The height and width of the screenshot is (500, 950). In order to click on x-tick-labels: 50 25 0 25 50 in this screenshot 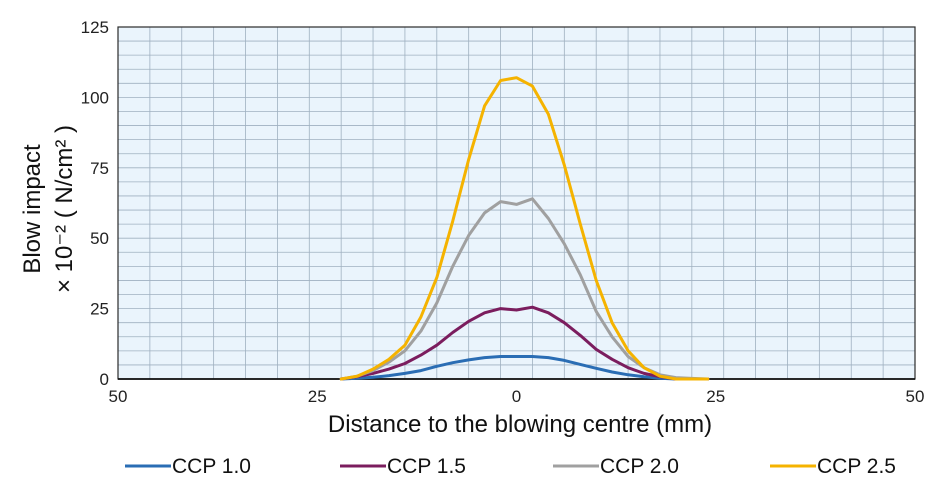, I will do `click(517, 396)`.